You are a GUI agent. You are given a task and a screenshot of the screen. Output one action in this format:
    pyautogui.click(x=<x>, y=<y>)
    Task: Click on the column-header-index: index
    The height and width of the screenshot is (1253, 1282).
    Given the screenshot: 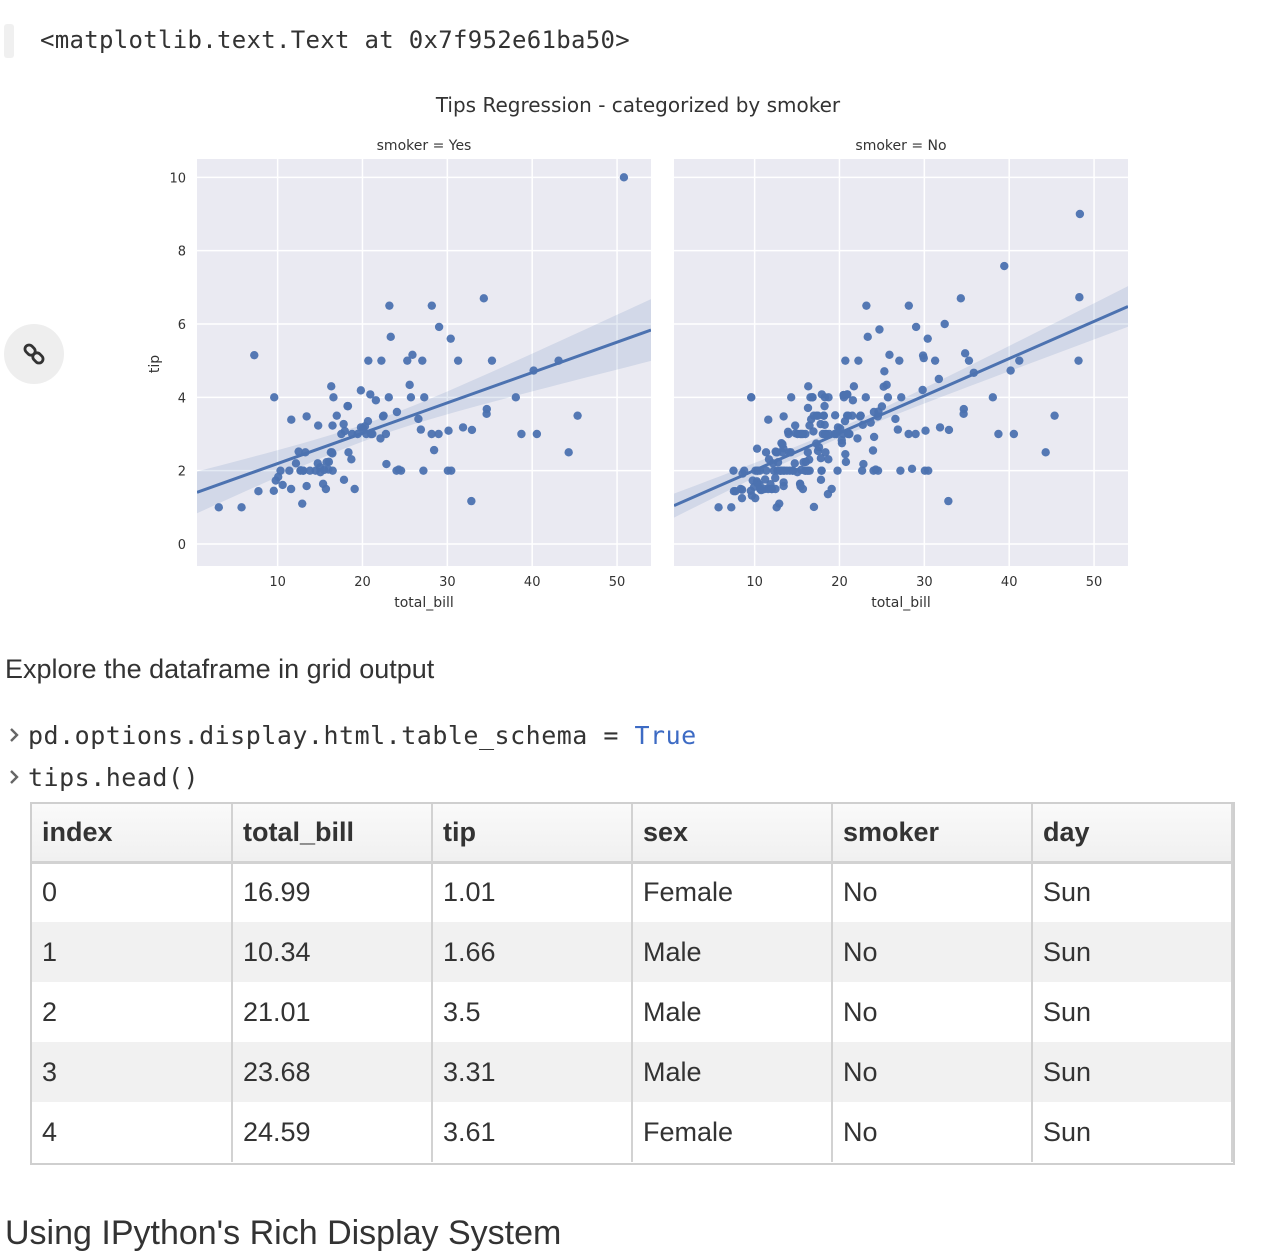 What is the action you would take?
    pyautogui.click(x=132, y=834)
    